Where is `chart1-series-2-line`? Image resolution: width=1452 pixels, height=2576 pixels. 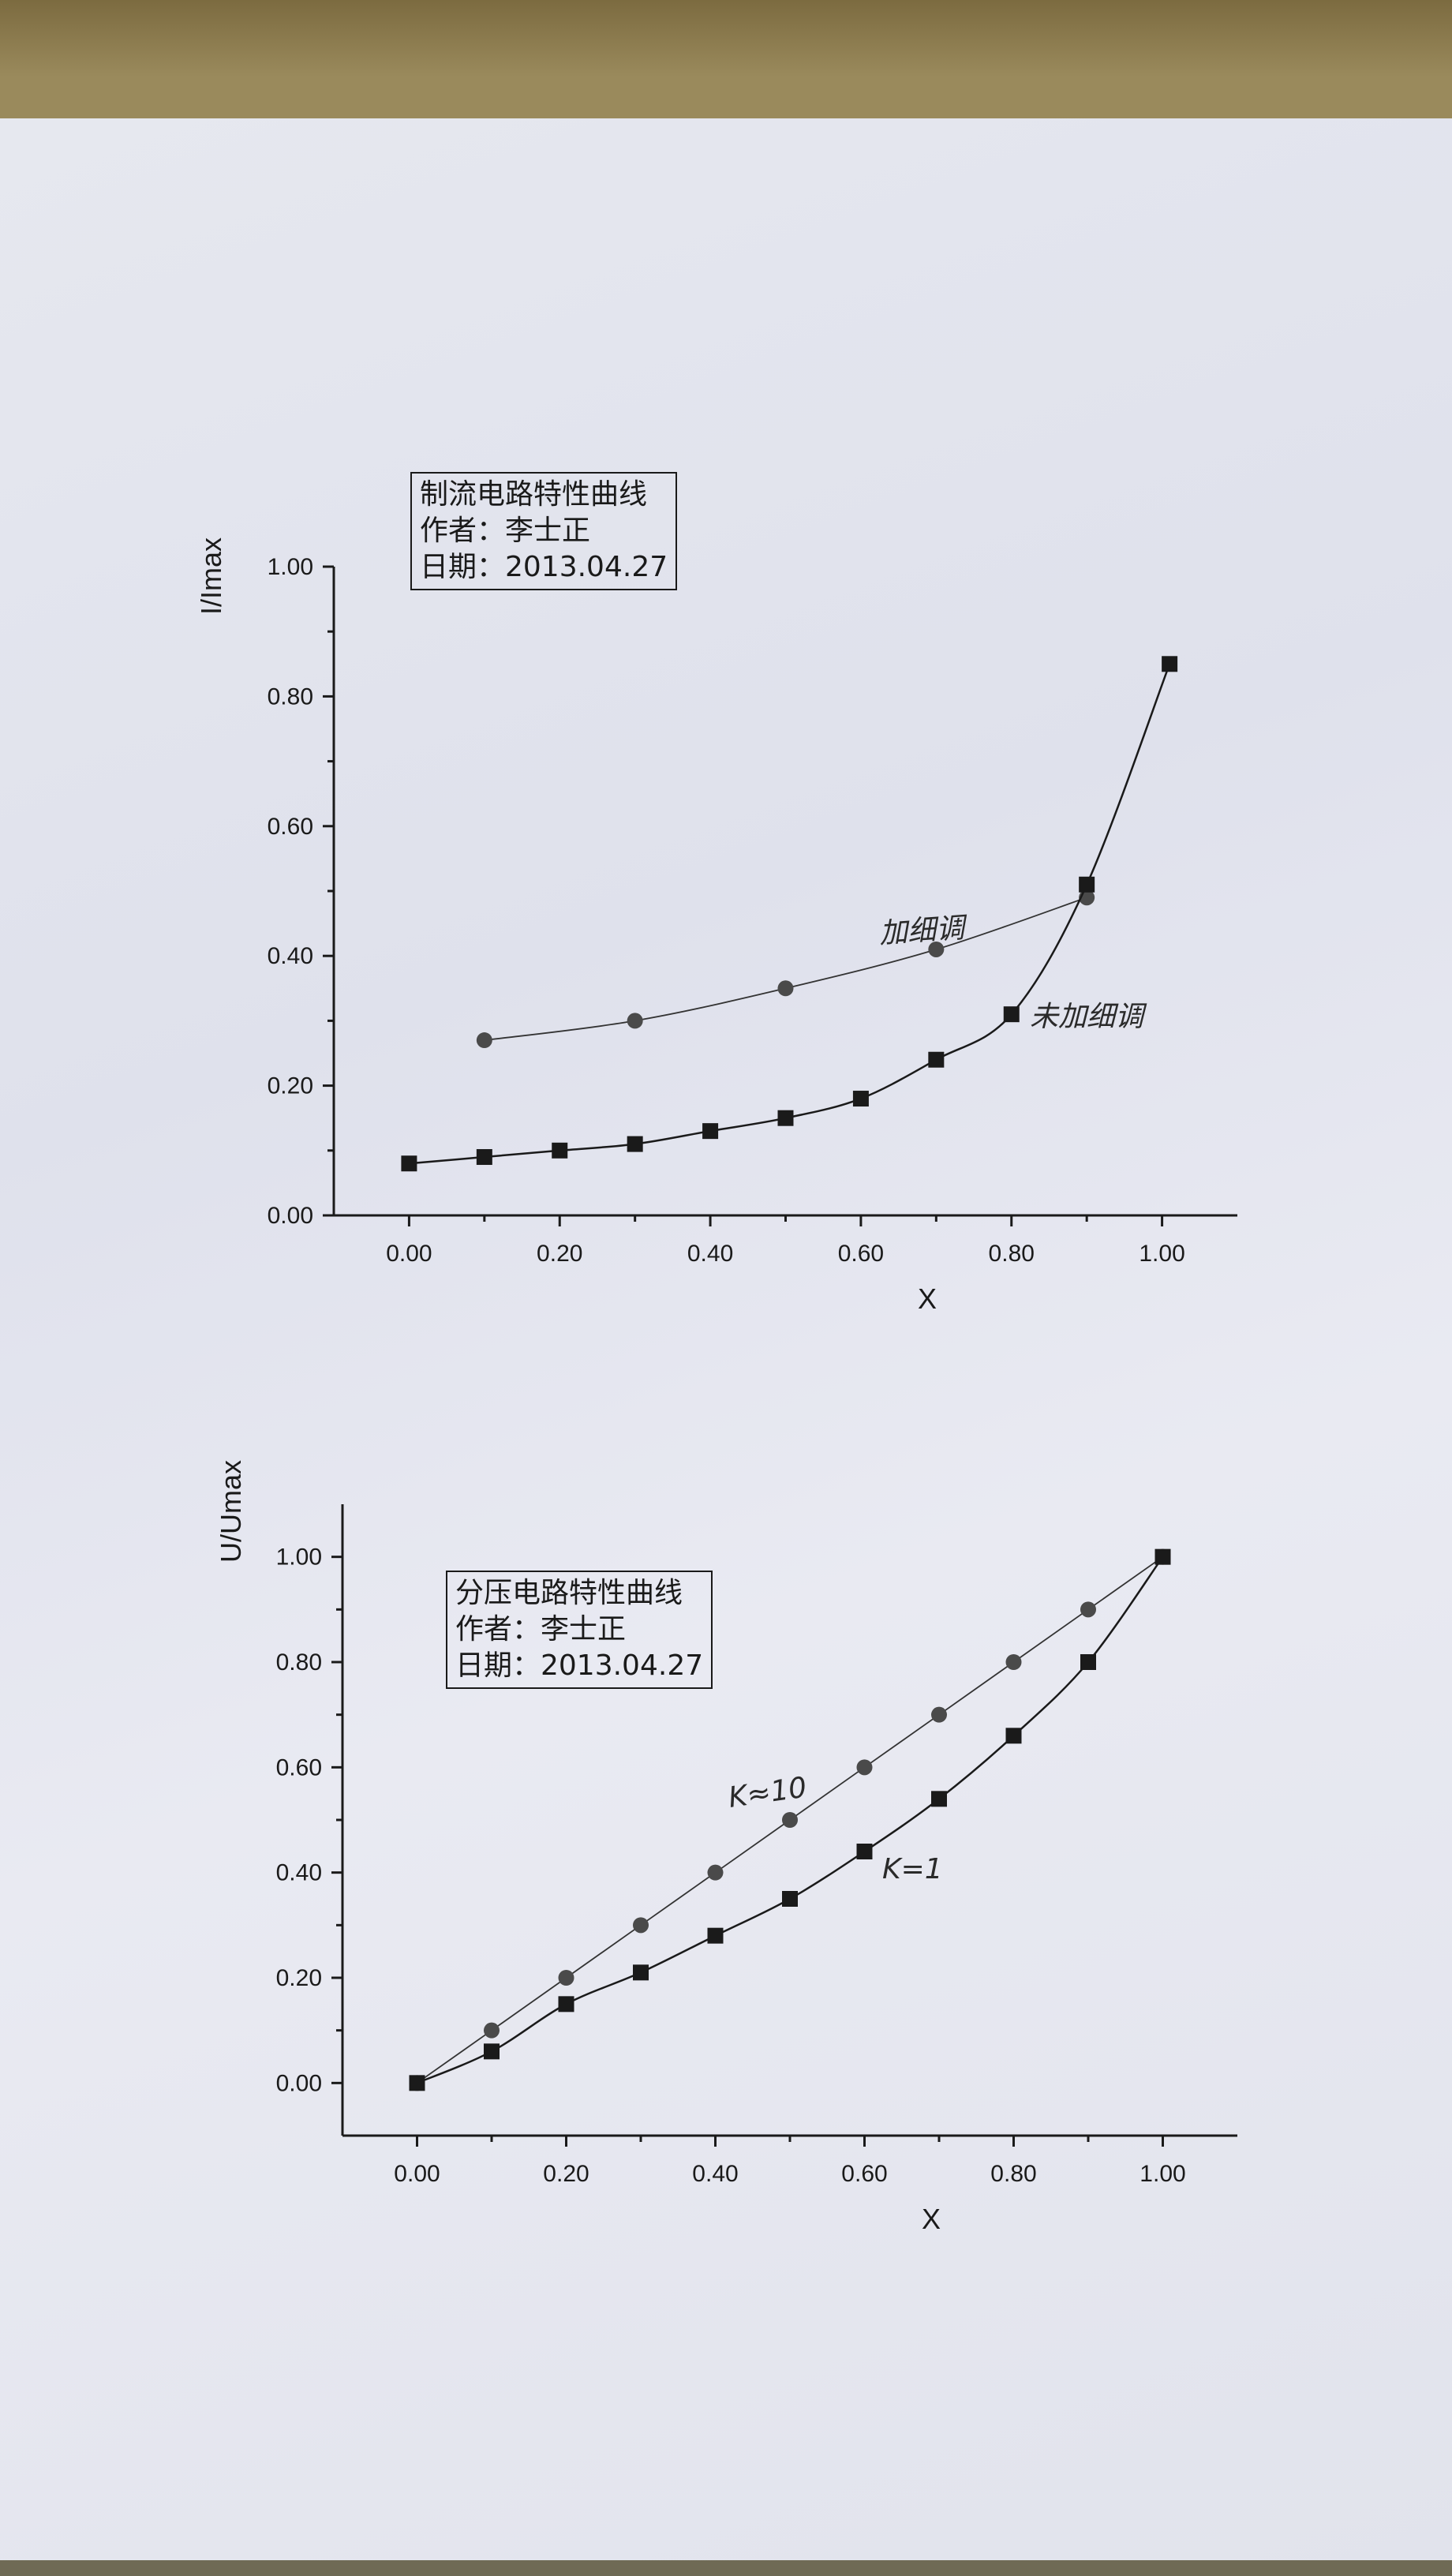
chart1-series-2-line is located at coordinates (790, 914).